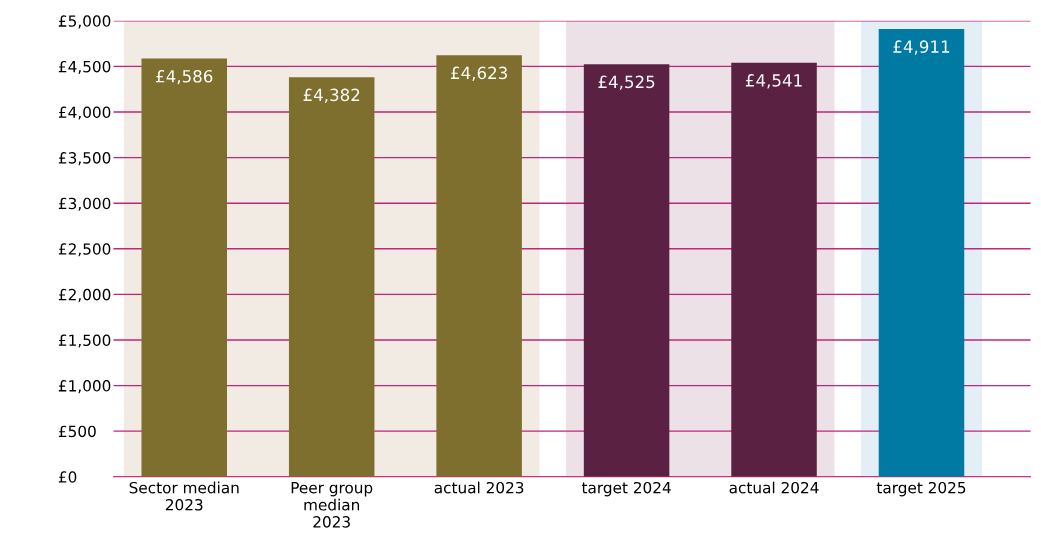 The width and height of the screenshot is (1041, 548). What do you see at coordinates (84, 159) in the screenshot?
I see `y-tick-label: £3,500` at bounding box center [84, 159].